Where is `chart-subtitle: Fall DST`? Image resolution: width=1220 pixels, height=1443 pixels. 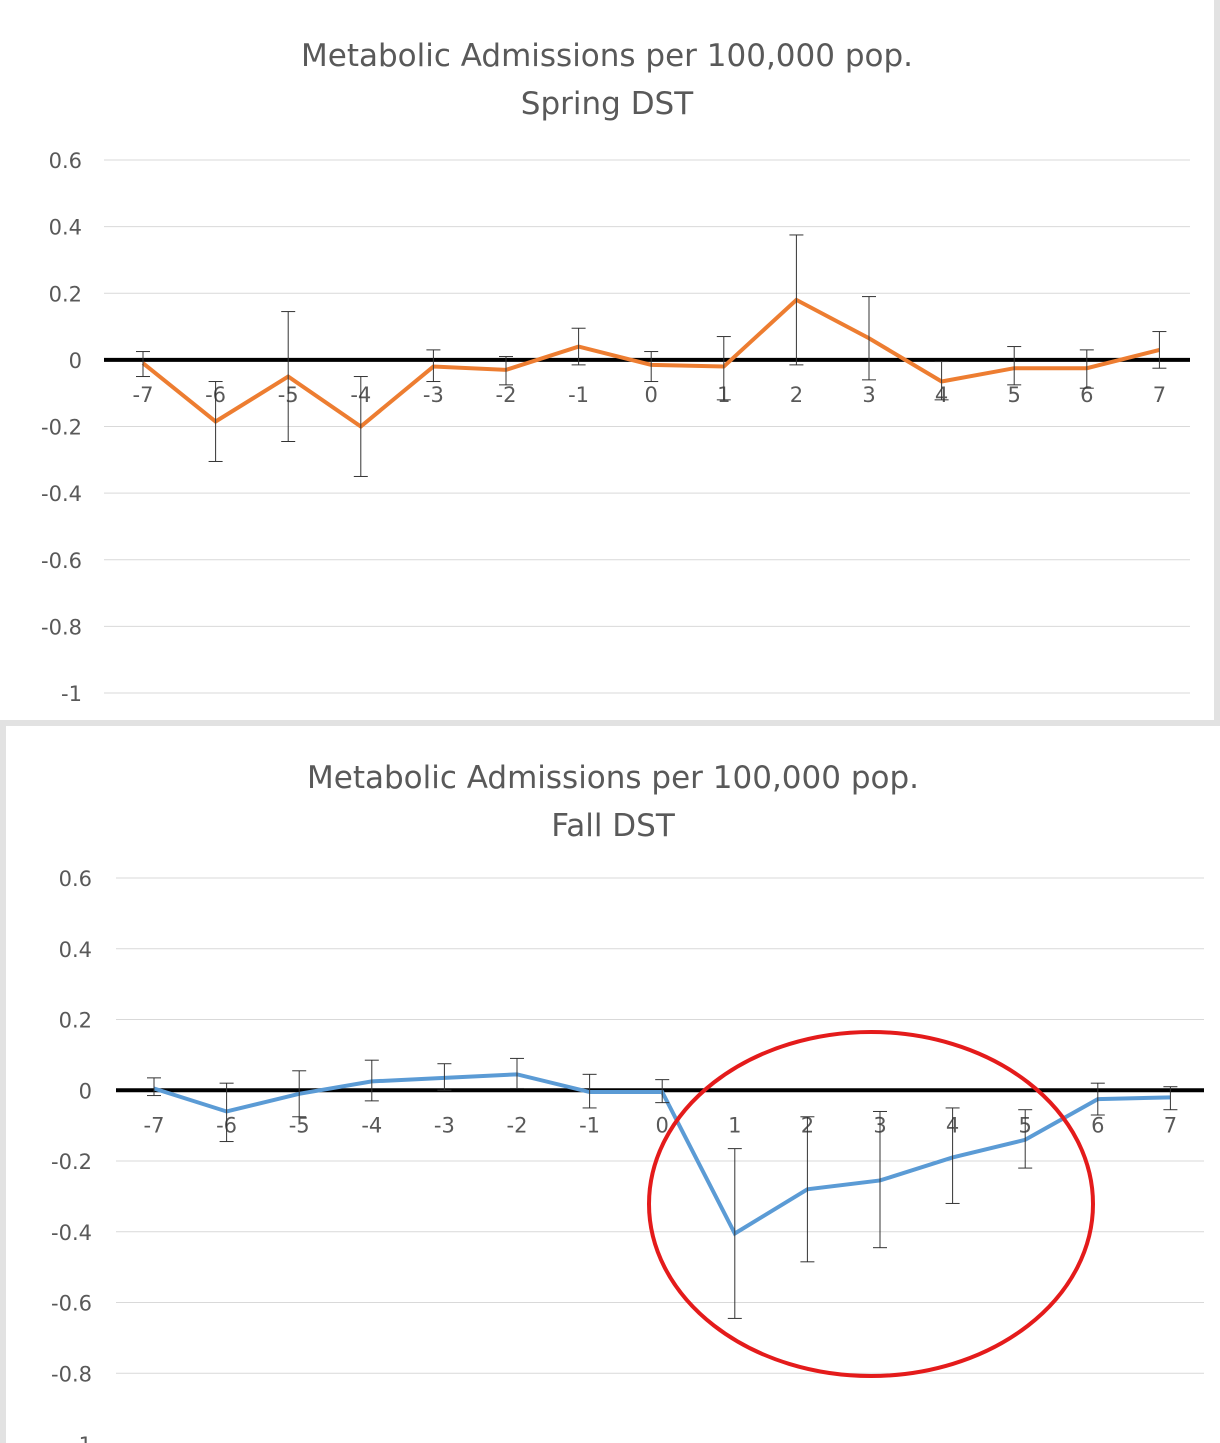 chart-subtitle: Fall DST is located at coordinates (613, 826).